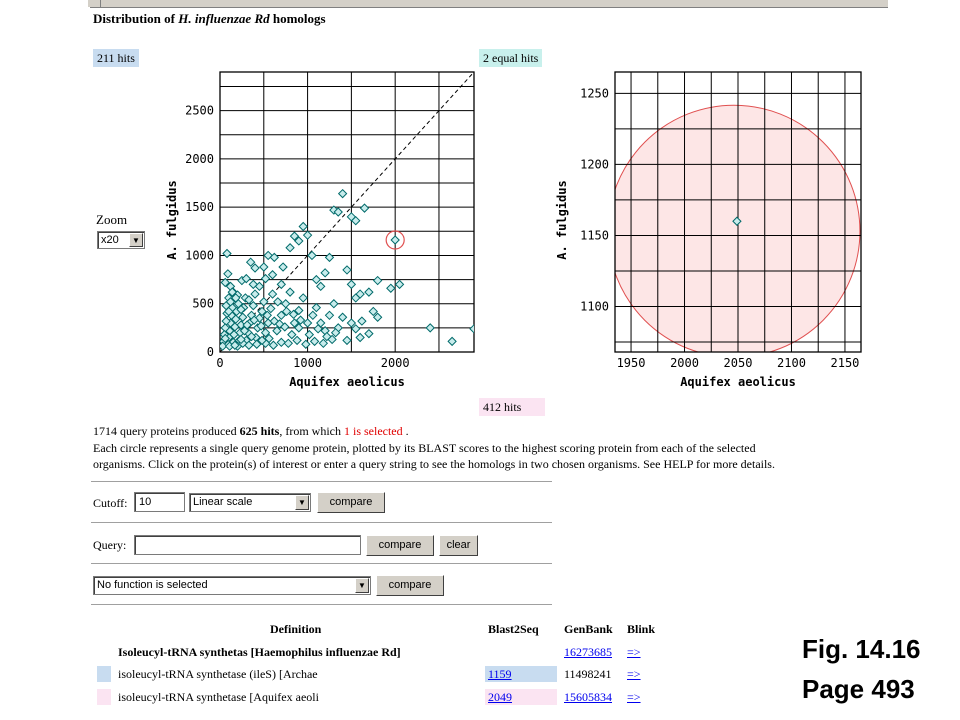 This screenshot has height=720, width=960. I want to click on selected-count: 1 is selected, so click(373, 431).